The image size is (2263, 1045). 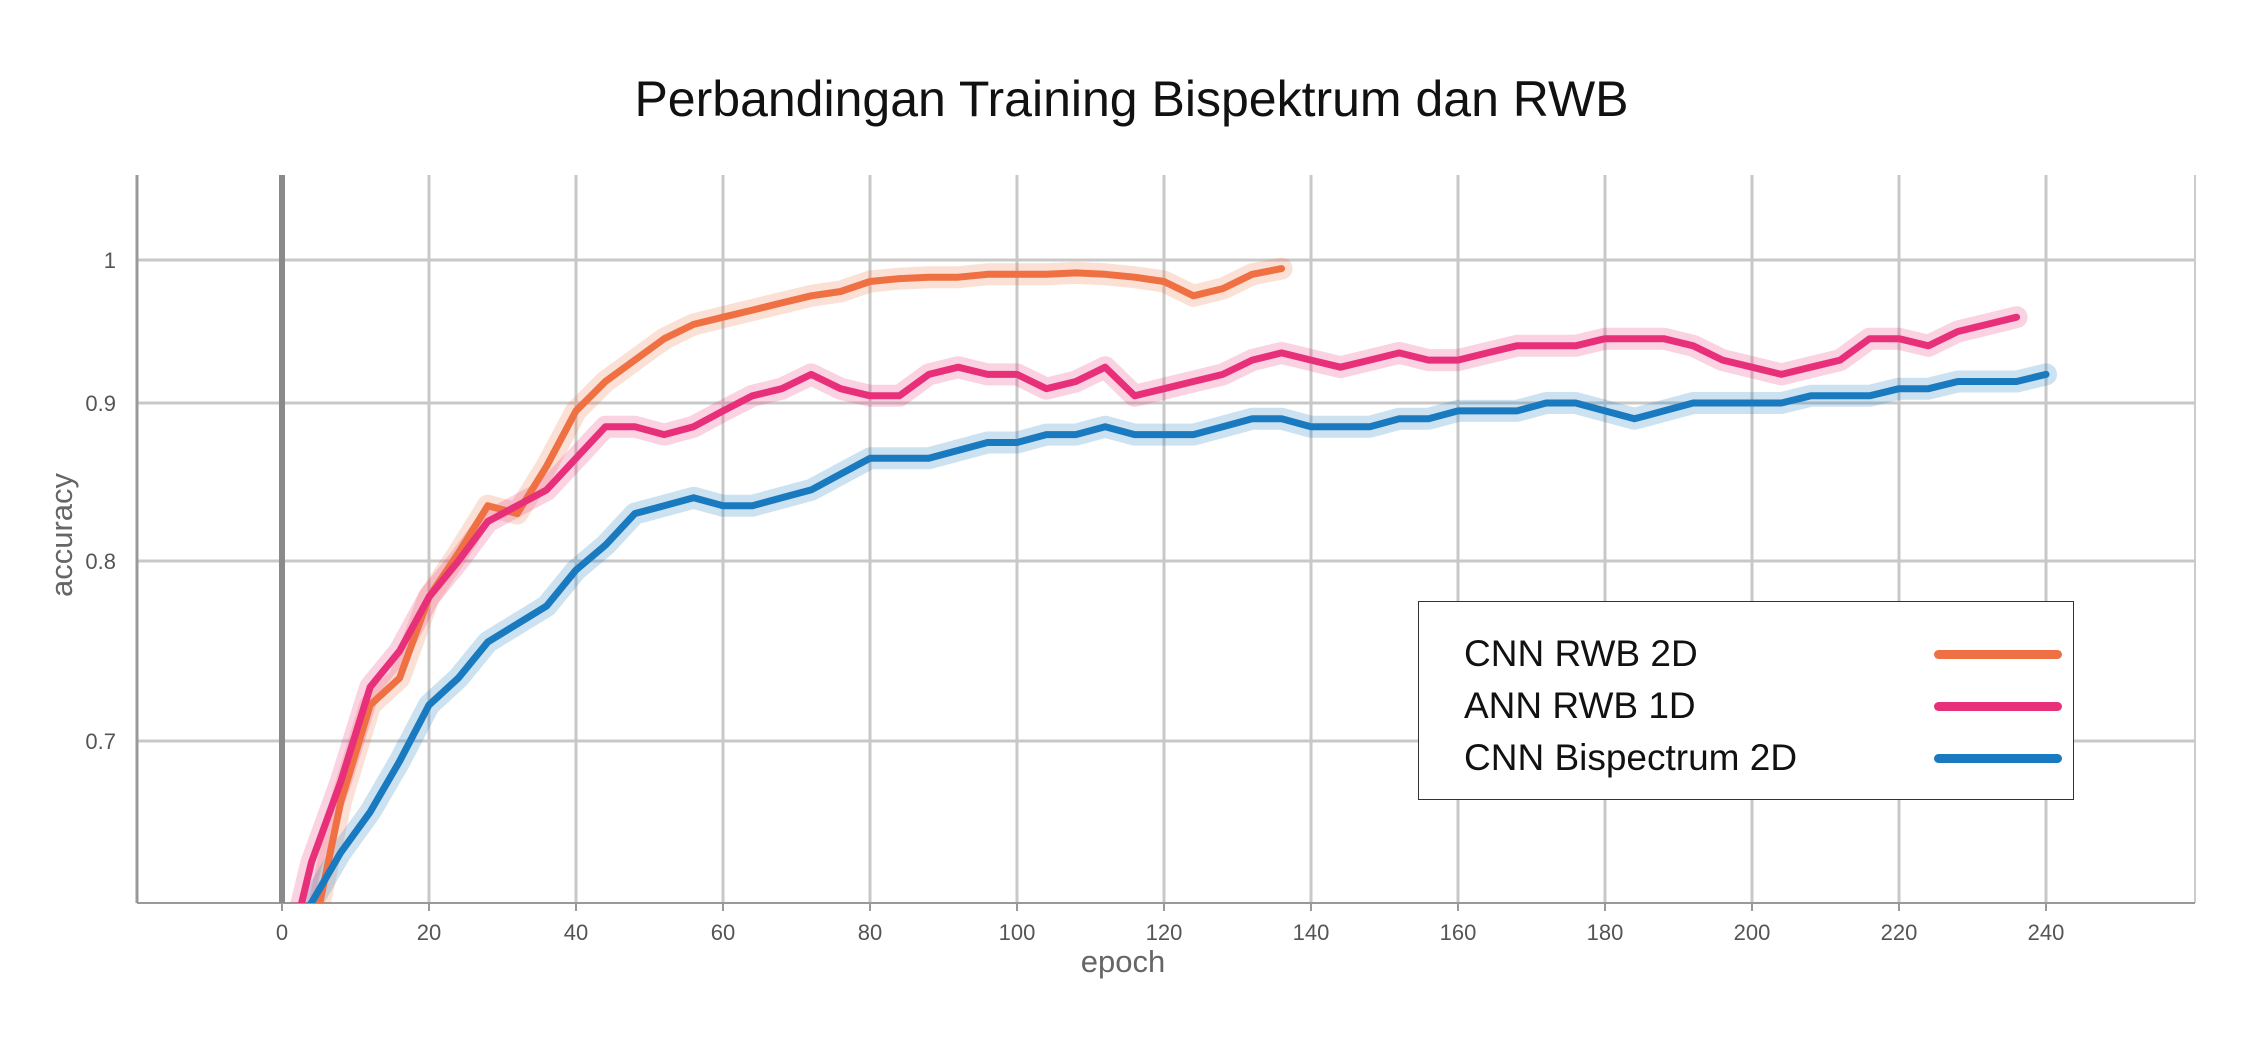 What do you see at coordinates (1164, 932) in the screenshot?
I see `x-tick-label: 120` at bounding box center [1164, 932].